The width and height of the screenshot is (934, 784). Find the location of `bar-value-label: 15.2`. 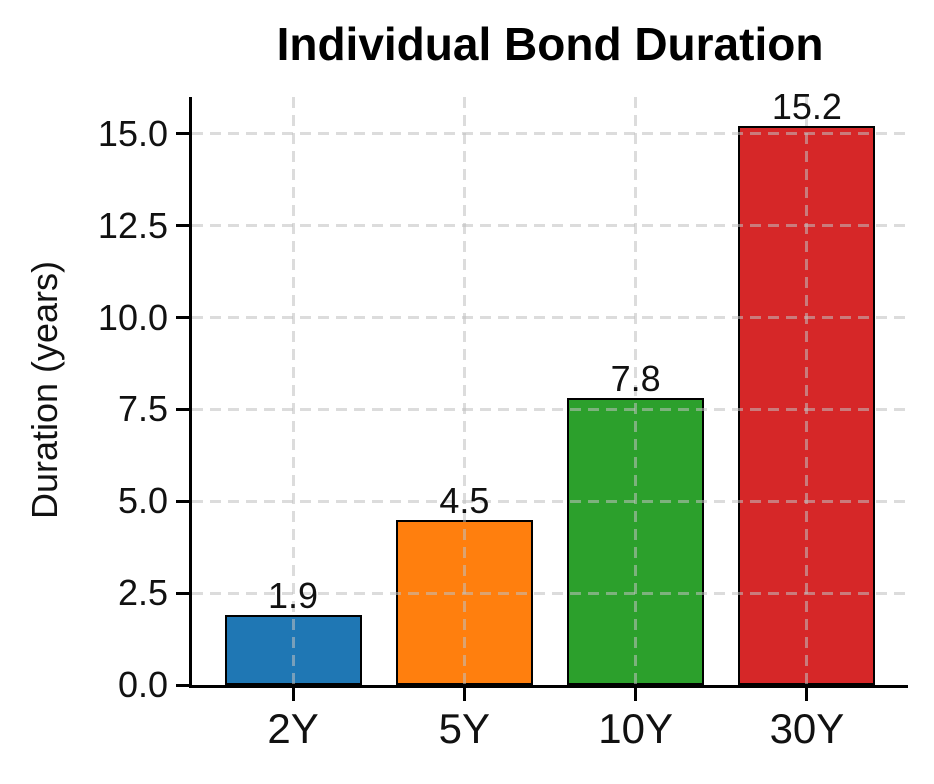

bar-value-label: 15.2 is located at coordinates (806, 107).